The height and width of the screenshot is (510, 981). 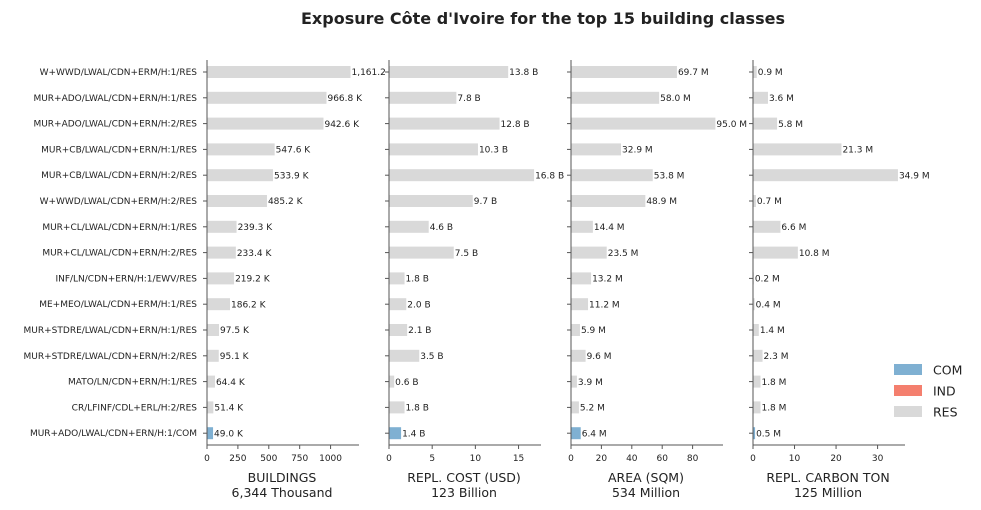 I want to click on value-label: 49.0 K, so click(x=229, y=434).